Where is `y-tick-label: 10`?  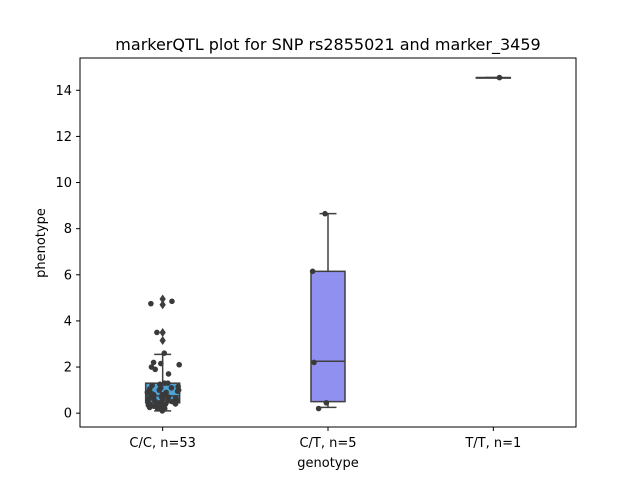 y-tick-label: 10 is located at coordinates (63, 183).